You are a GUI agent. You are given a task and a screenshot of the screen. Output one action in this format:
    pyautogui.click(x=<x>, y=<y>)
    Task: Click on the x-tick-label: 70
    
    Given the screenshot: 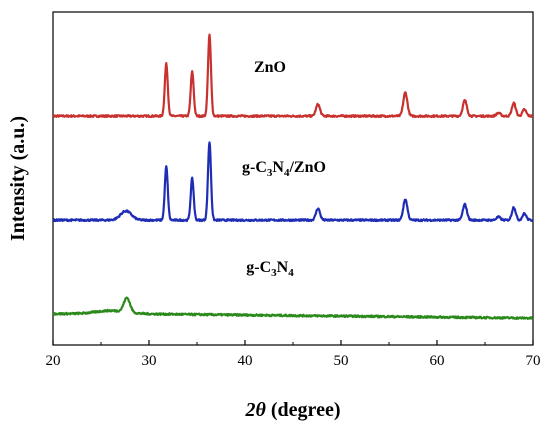 What is the action you would take?
    pyautogui.click(x=533, y=361)
    